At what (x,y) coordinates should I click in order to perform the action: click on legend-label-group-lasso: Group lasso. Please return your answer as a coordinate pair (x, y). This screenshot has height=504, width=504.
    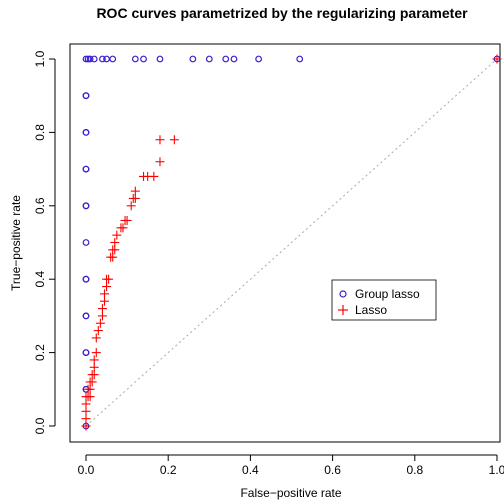
    Looking at the image, I should click on (387, 294).